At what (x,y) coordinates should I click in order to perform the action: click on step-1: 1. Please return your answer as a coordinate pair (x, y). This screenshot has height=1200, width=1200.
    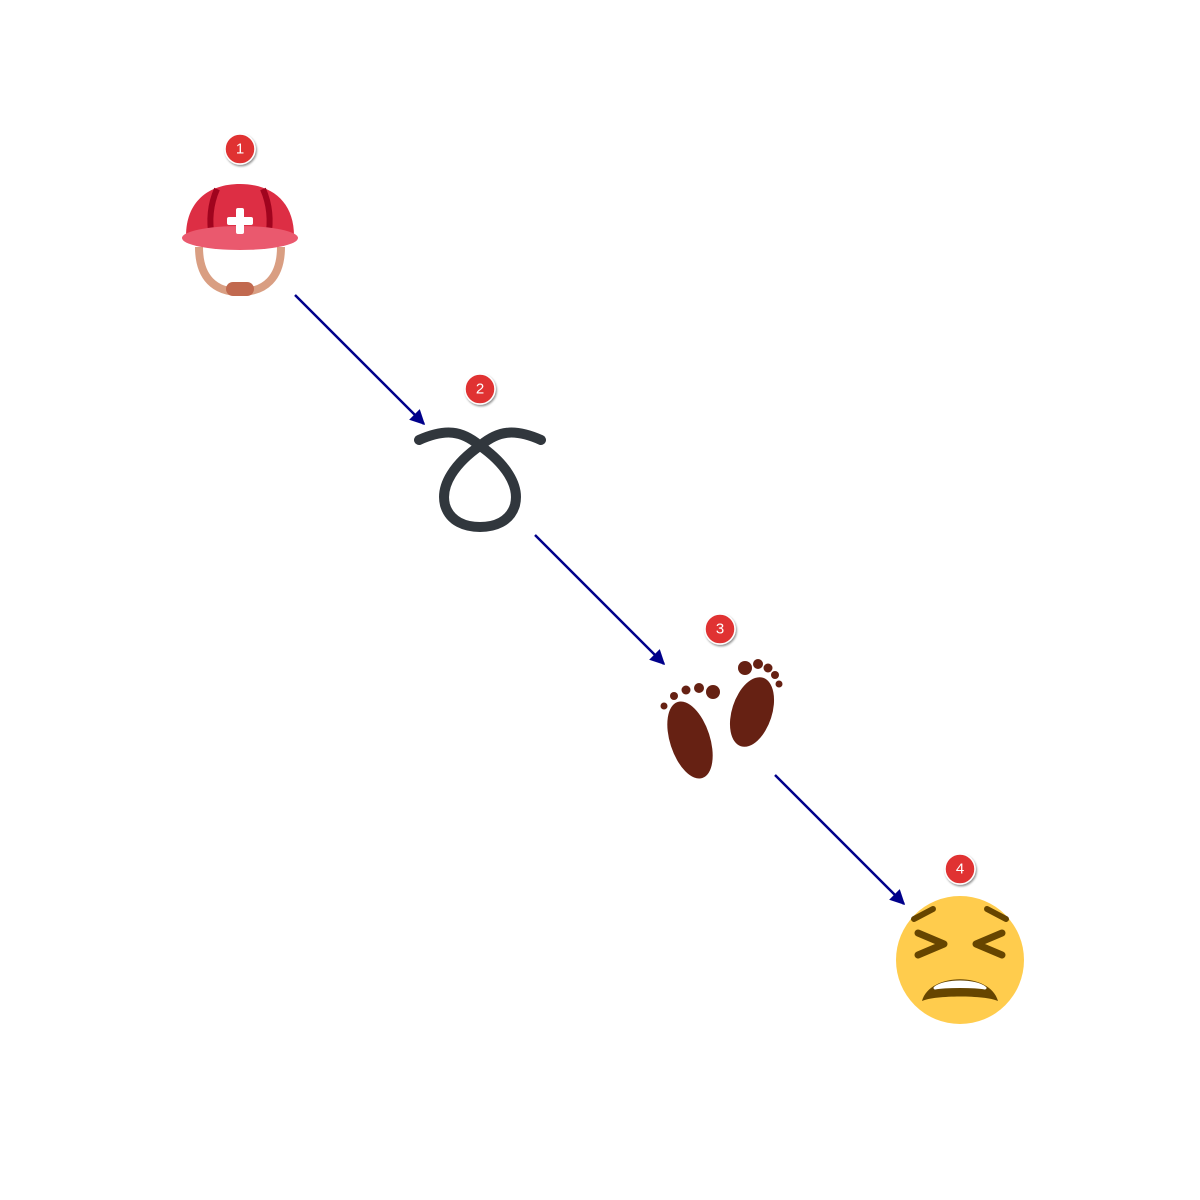
    Looking at the image, I should click on (240, 215).